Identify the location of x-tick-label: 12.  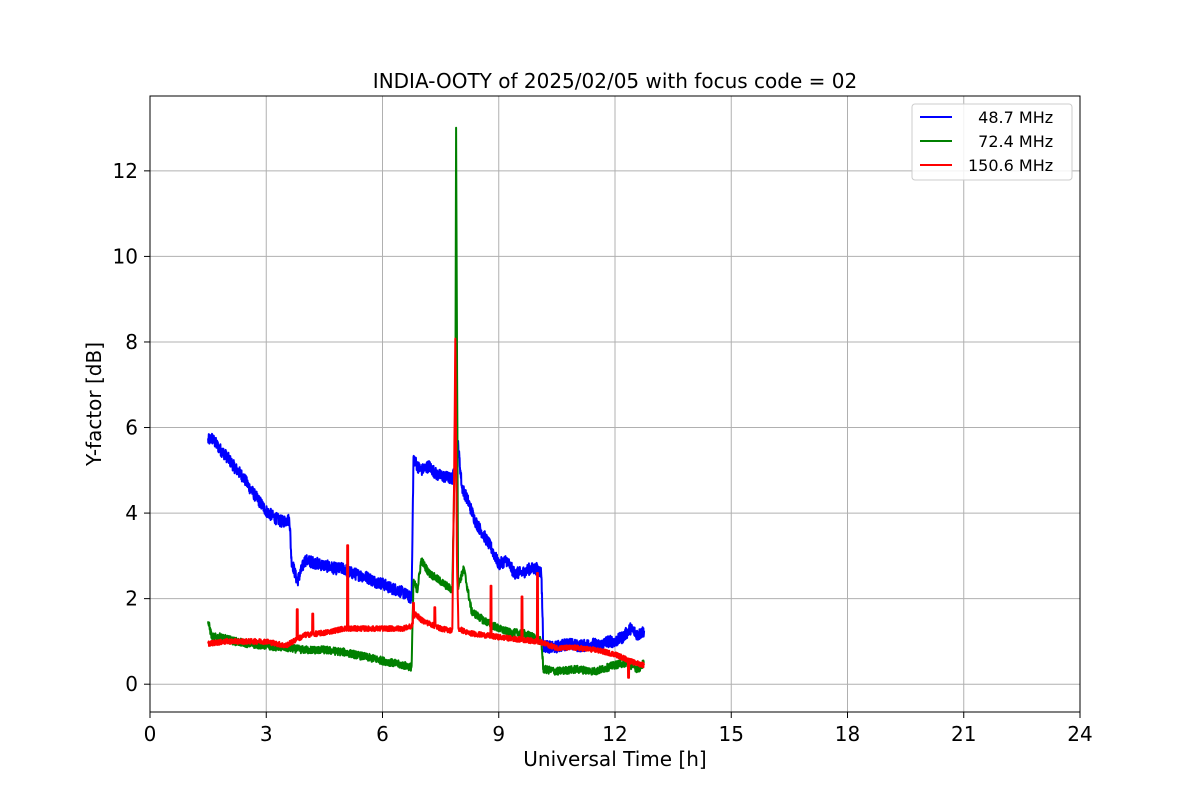
(614, 734).